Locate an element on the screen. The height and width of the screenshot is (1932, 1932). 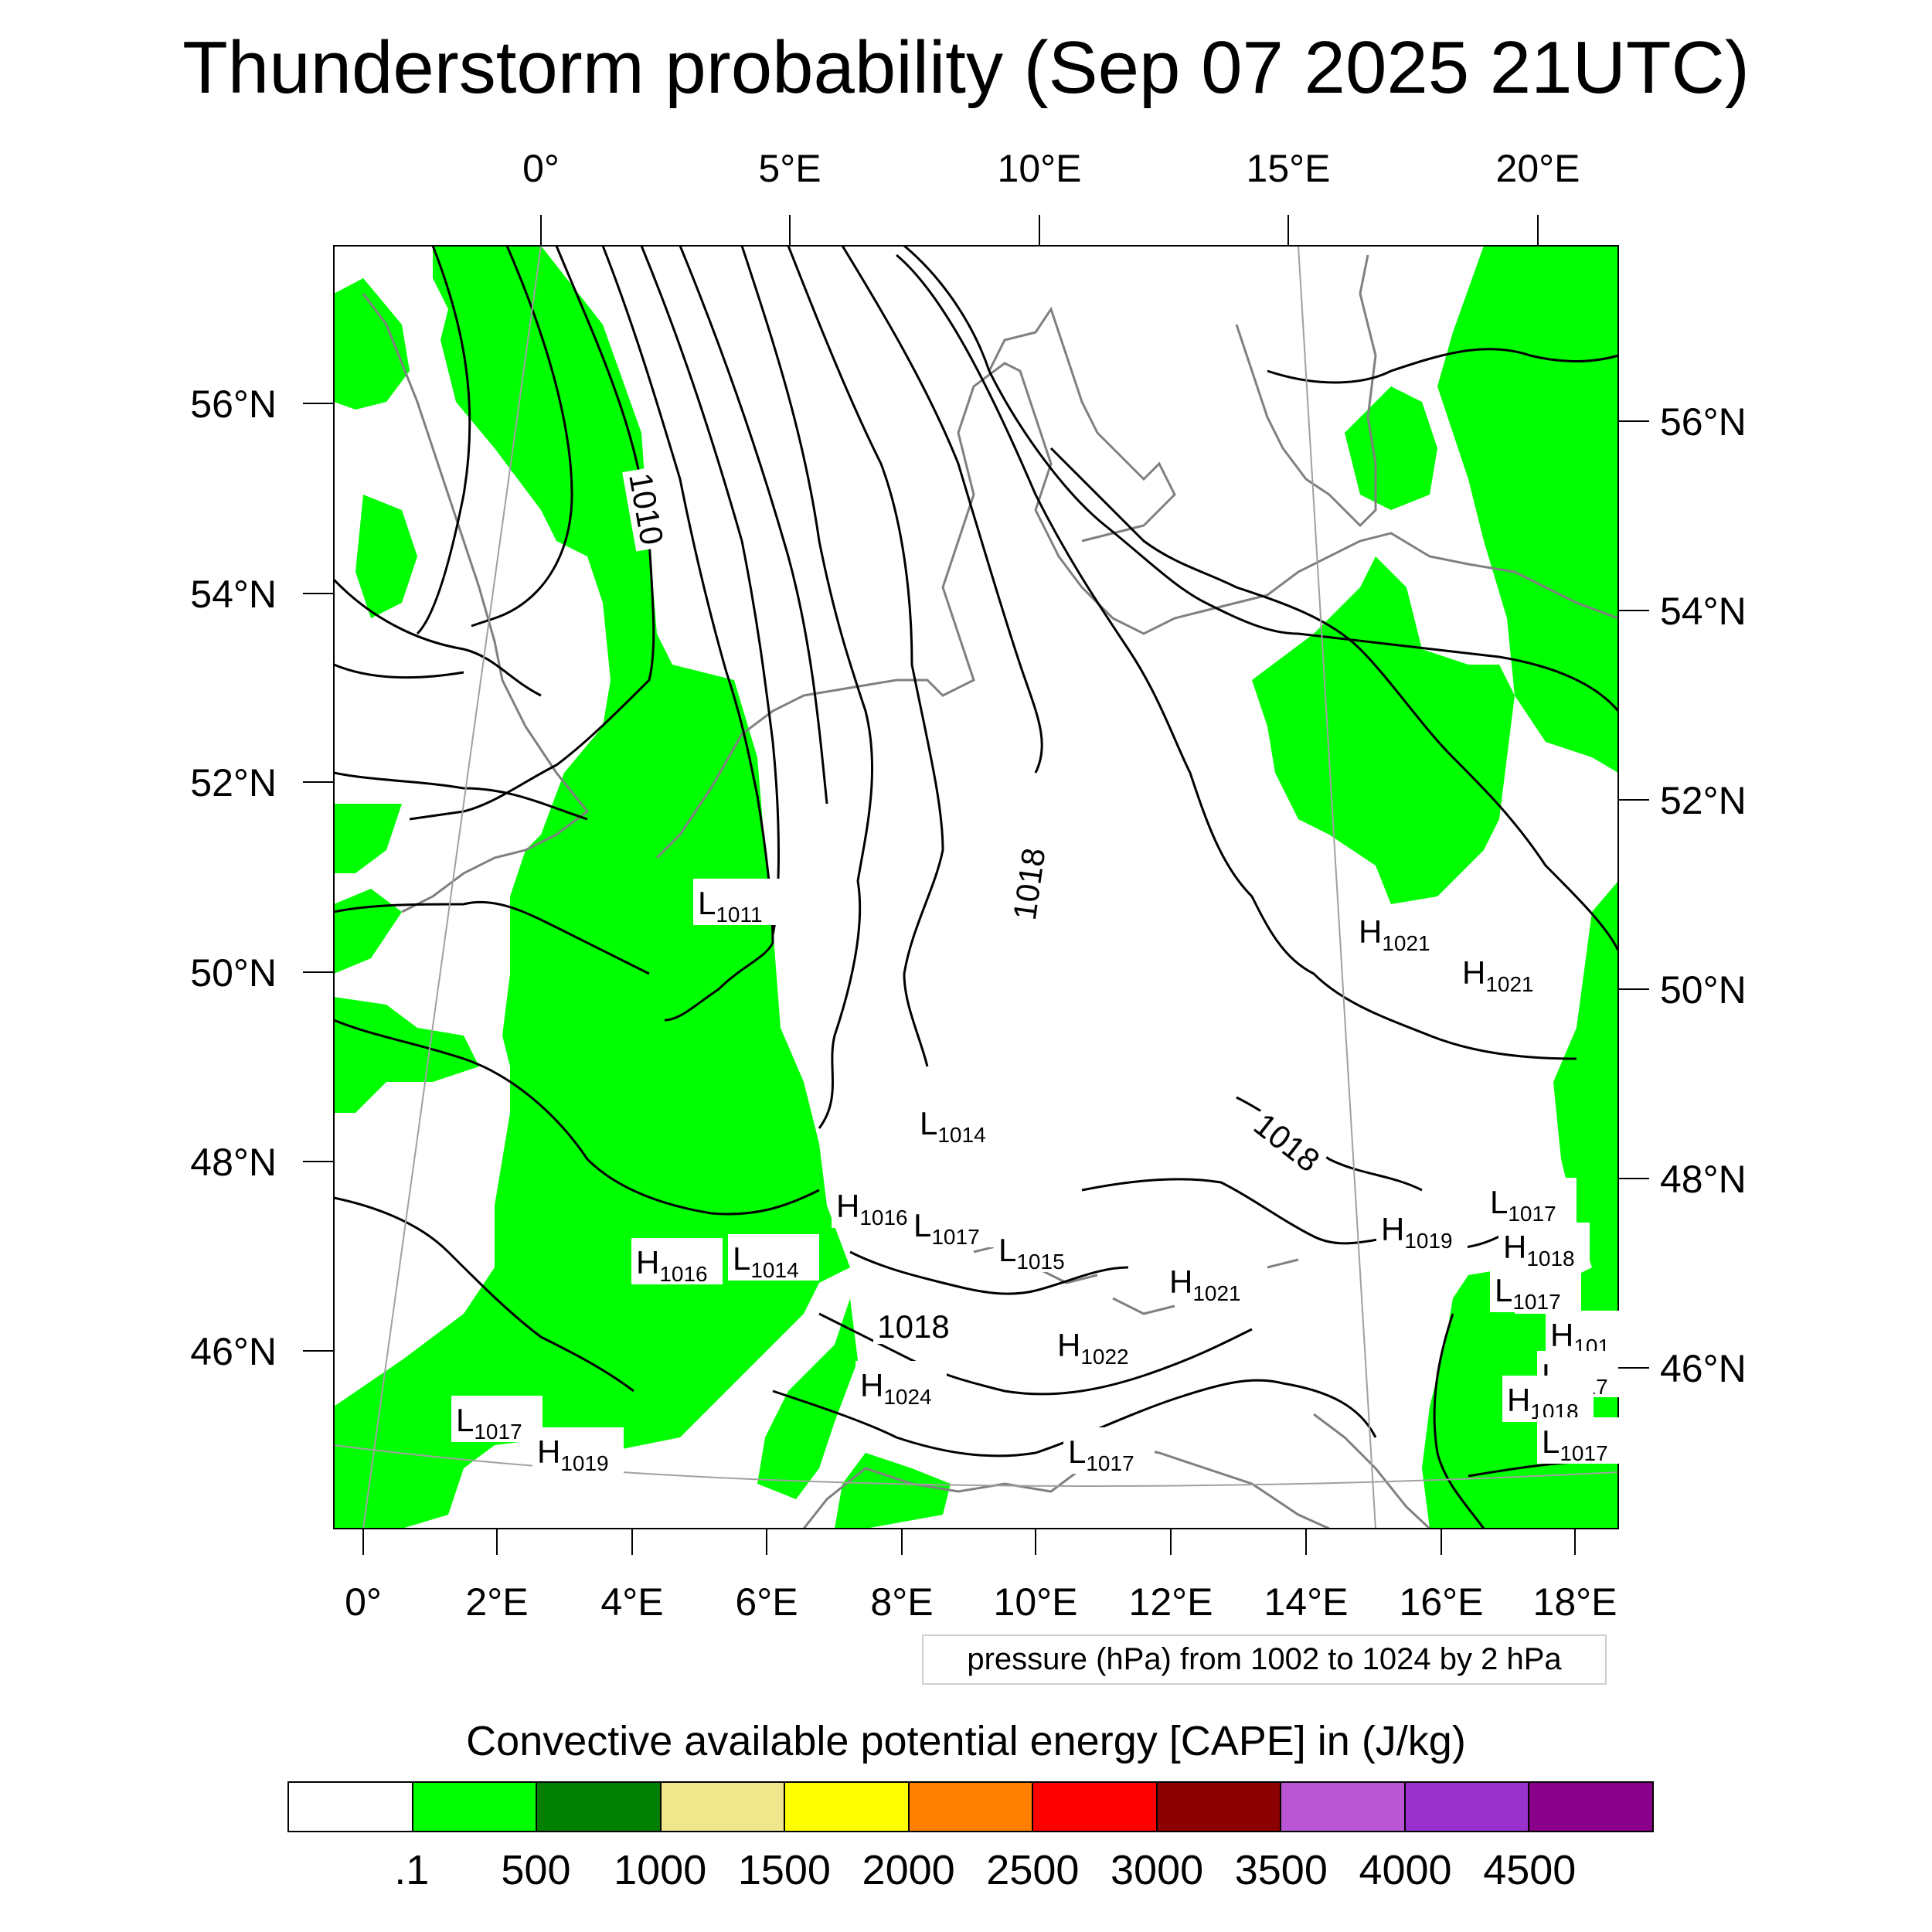
cape-area-channel is located at coordinates (407, 1055).